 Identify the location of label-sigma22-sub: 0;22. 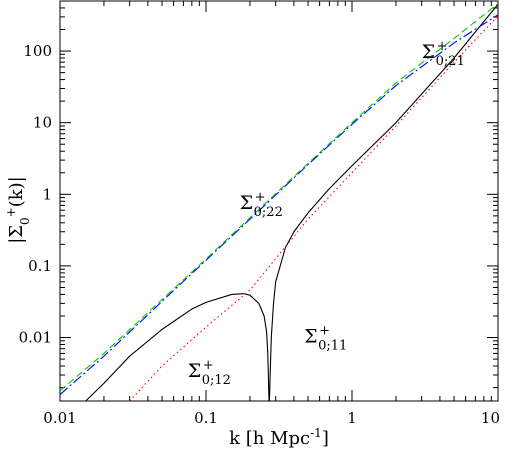
(268, 212).